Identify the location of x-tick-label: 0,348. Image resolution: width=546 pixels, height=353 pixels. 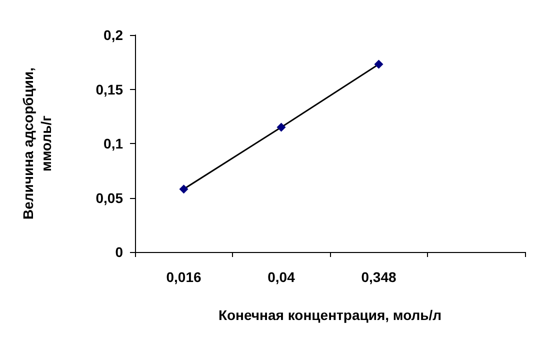
(378, 277).